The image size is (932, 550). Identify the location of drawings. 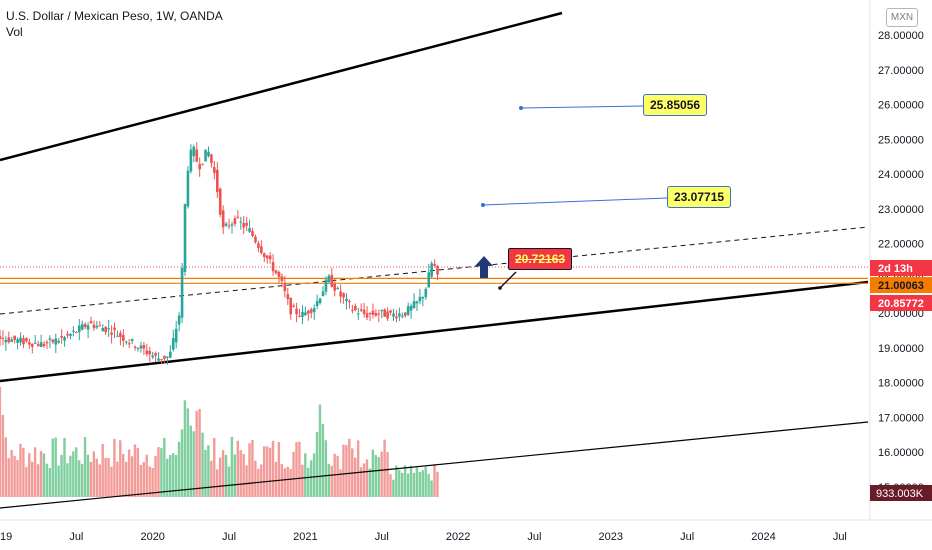
(571, 197).